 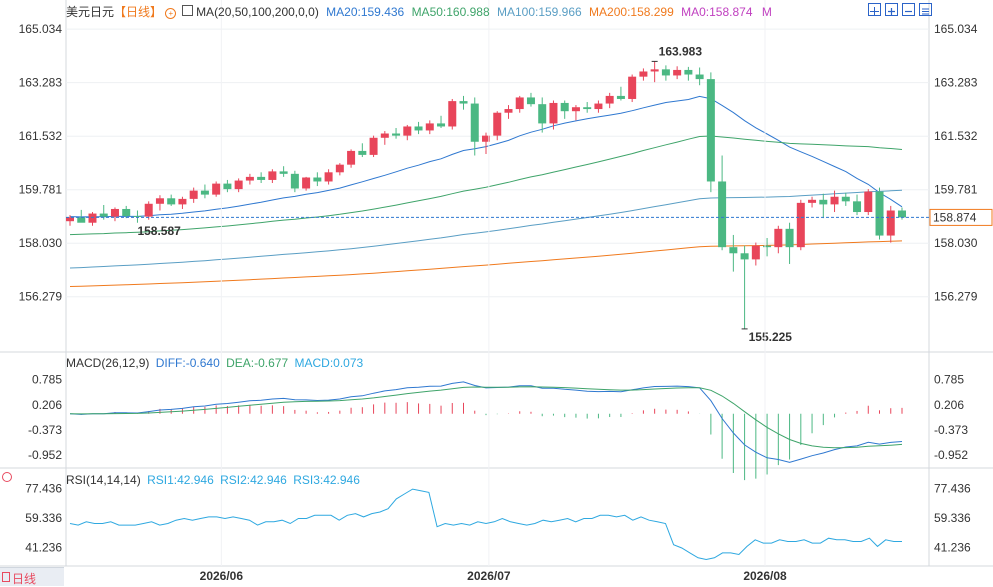 What do you see at coordinates (41, 83) in the screenshot?
I see `price-tick-label-left: 163.283` at bounding box center [41, 83].